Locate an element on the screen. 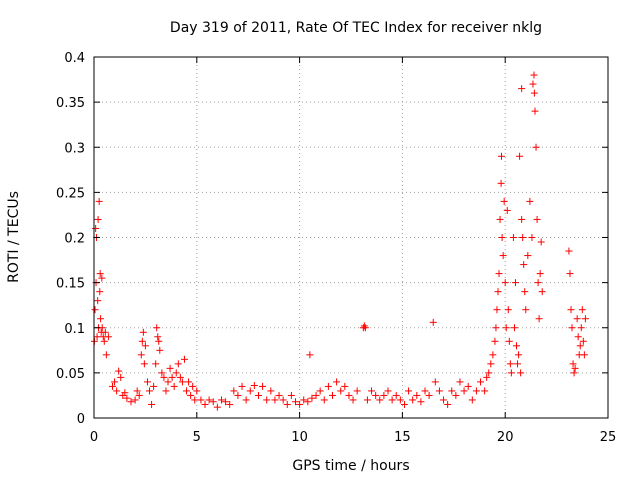 The height and width of the screenshot is (480, 640). y-tick-label: 0.05 is located at coordinates (70, 374).